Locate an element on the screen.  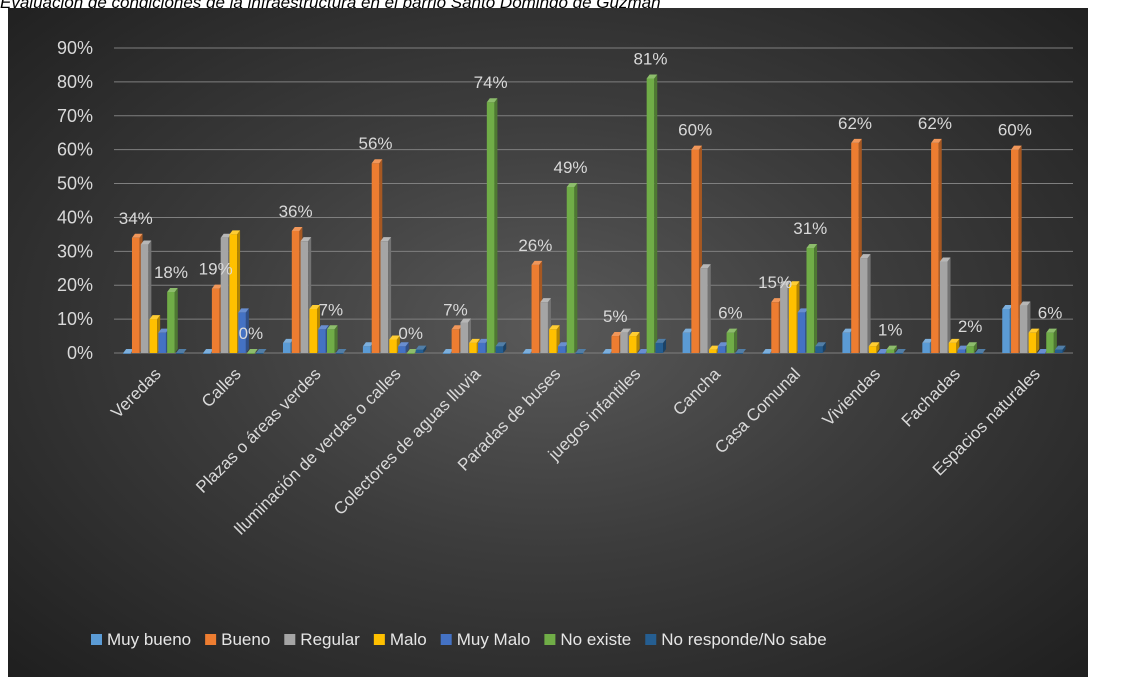
legend-item-no-existe: No existe is located at coordinates (587, 639).